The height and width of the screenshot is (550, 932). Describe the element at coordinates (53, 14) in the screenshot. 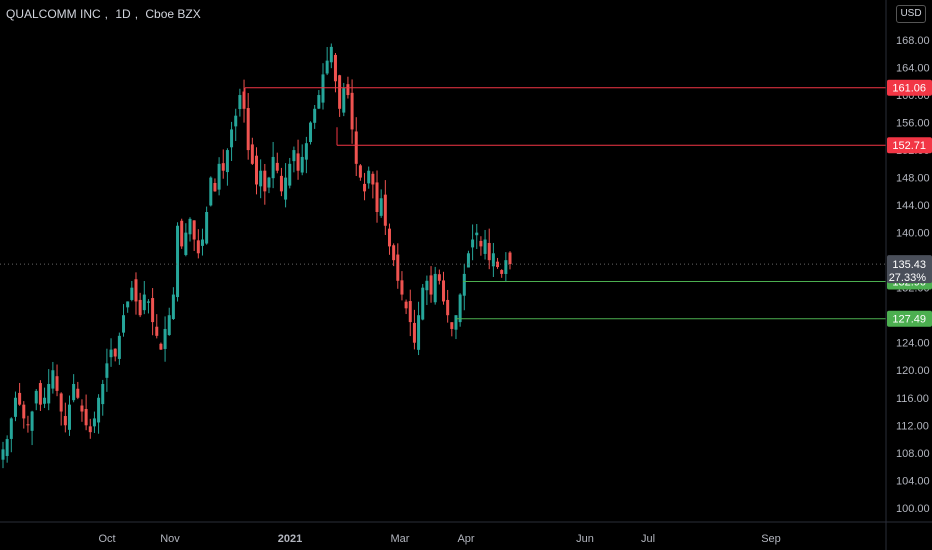

I see `symbol-name: QUALCOMM INC` at that location.